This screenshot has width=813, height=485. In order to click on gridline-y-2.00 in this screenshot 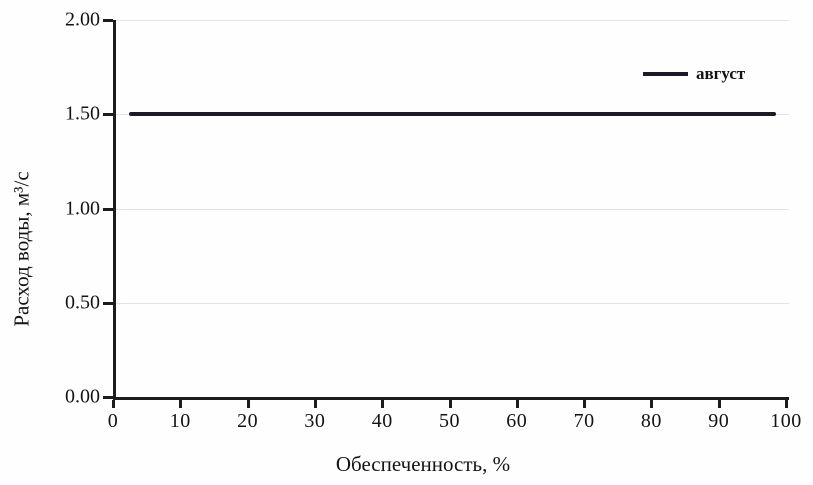, I will do `click(452, 20)`.